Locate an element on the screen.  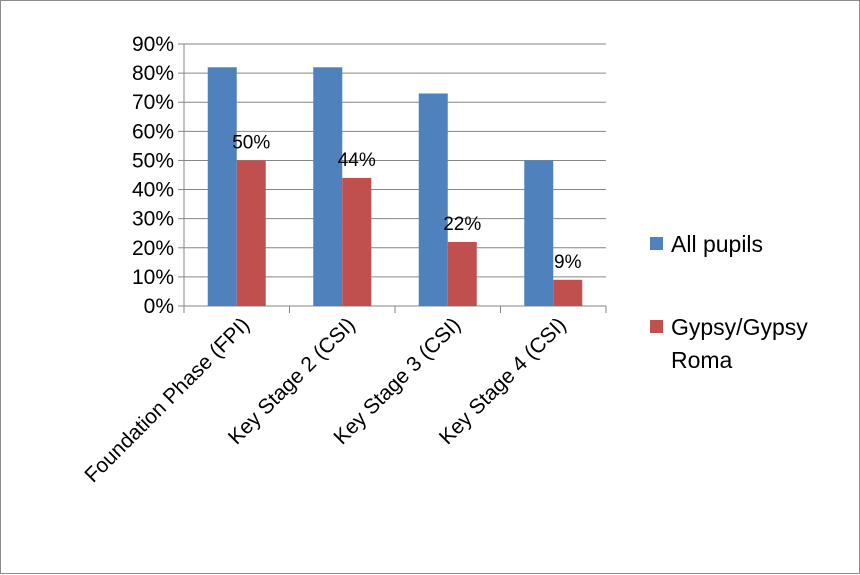
data-label: 22% is located at coordinates (462, 224).